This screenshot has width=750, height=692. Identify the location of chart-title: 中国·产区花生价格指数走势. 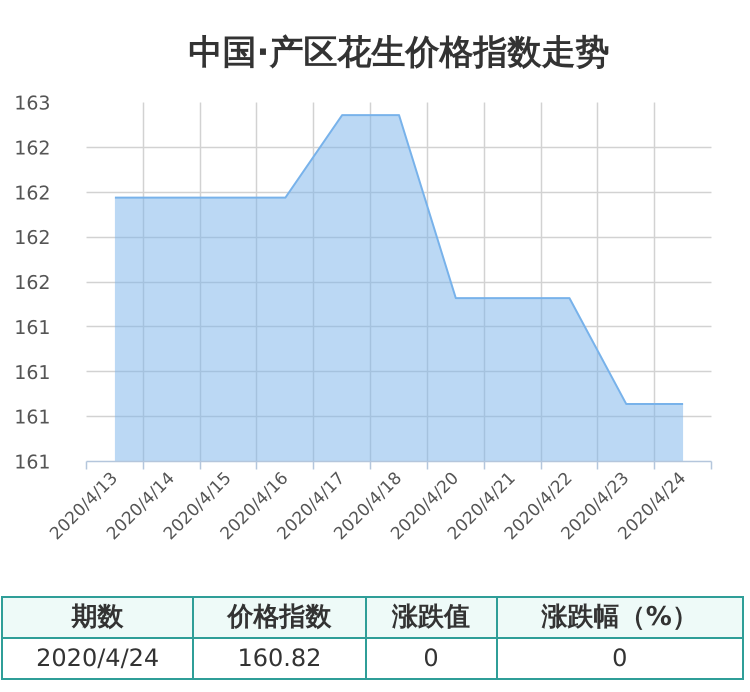
(399, 52).